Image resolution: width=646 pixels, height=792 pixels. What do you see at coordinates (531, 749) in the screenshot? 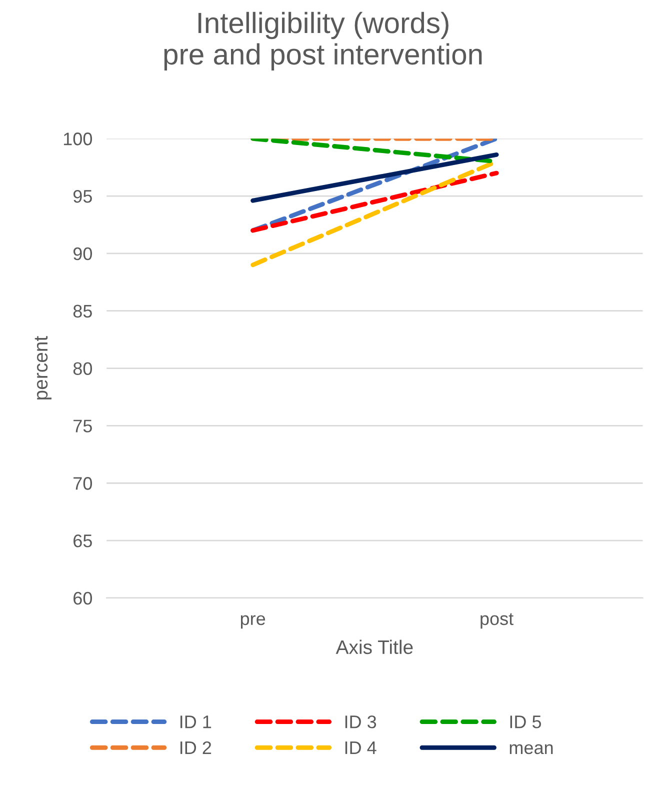
I see `legend-label: mean` at bounding box center [531, 749].